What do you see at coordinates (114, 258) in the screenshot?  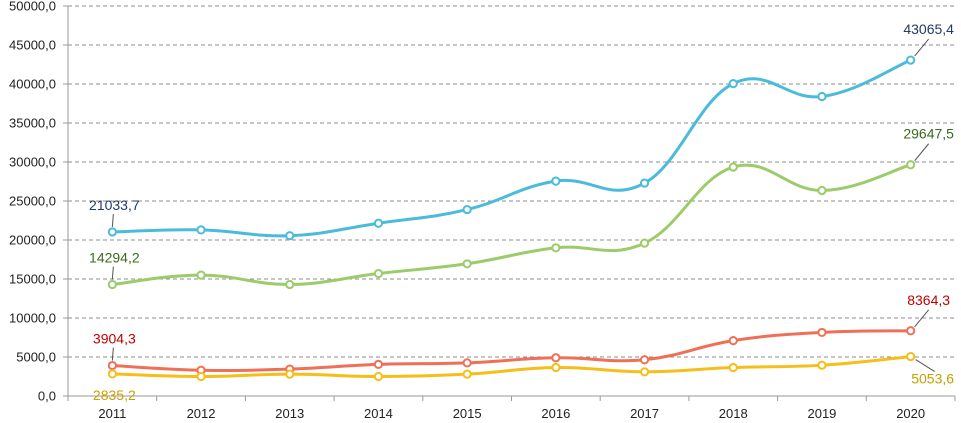 I see `series-green-data-label: 14294,2` at bounding box center [114, 258].